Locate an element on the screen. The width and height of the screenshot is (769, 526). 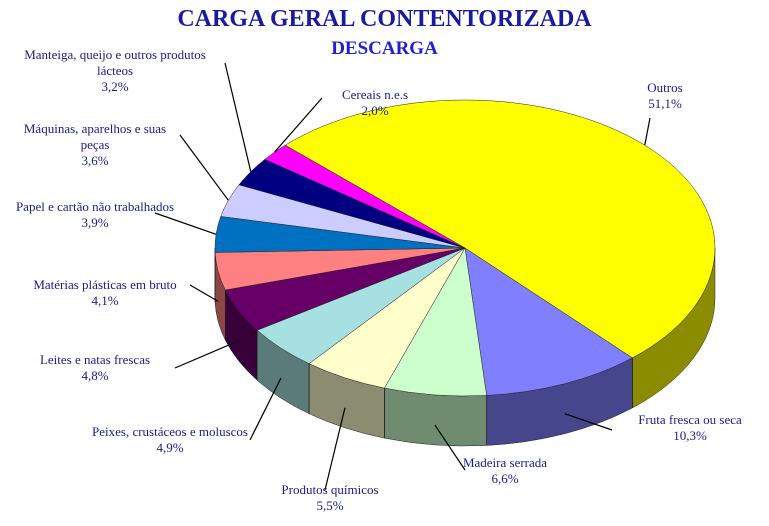
data-label: Cereais n.e.s 2,0% is located at coordinates (375, 103).